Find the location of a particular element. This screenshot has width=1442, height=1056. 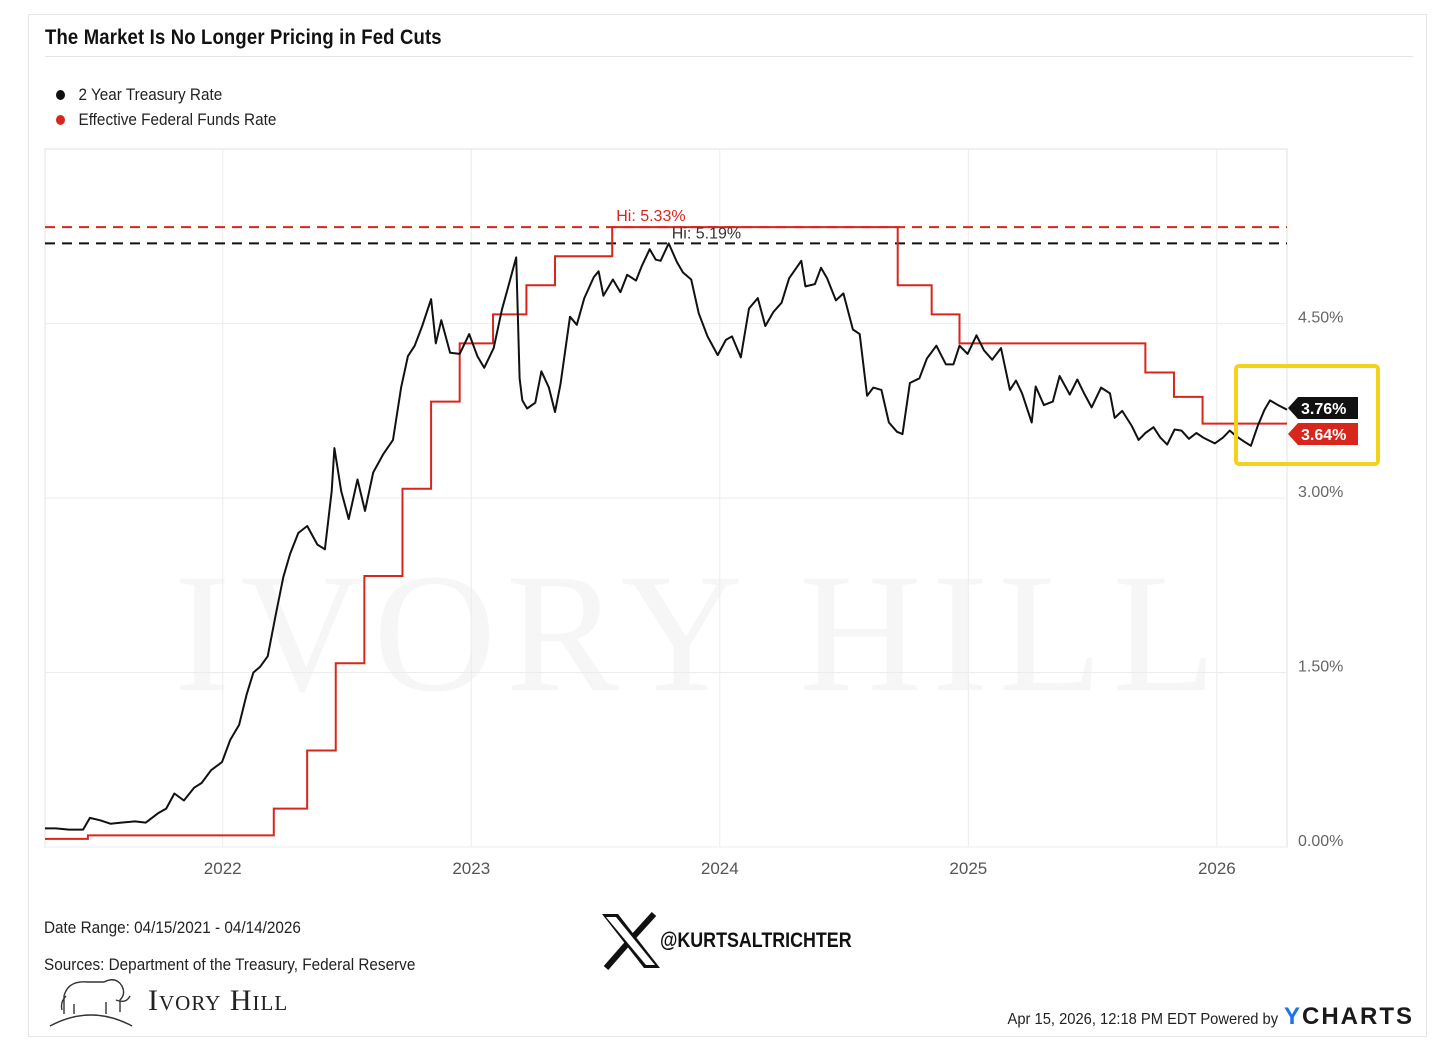

brand-name: Ivory Hill is located at coordinates (218, 1000).